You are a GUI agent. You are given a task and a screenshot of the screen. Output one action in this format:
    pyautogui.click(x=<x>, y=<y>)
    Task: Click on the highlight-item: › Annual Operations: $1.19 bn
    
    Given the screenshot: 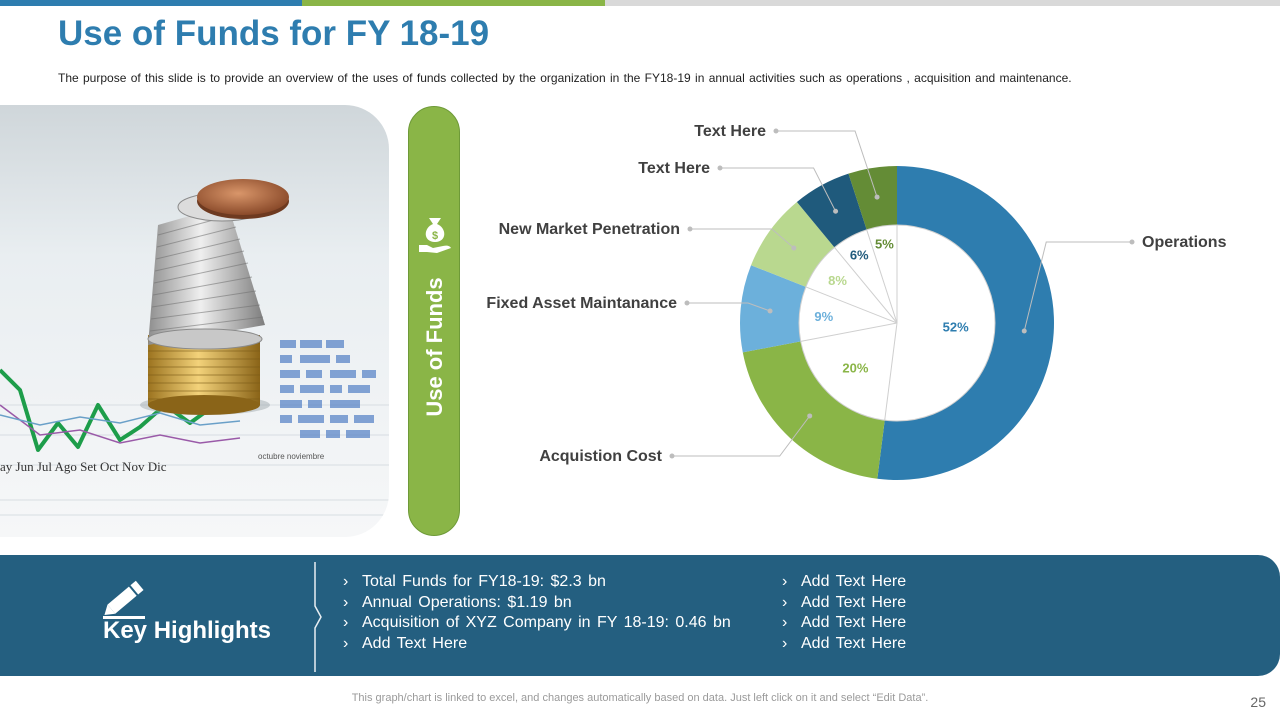 What is the action you would take?
    pyautogui.click(x=537, y=603)
    